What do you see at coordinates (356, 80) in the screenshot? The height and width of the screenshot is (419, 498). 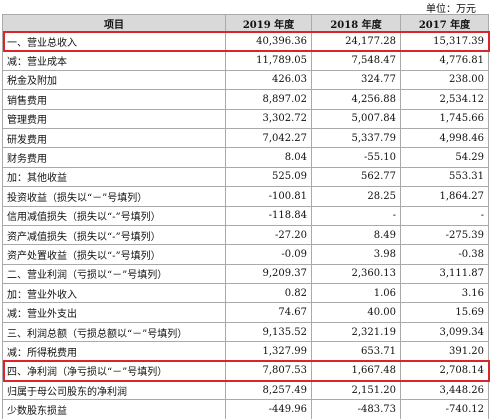 I see `cell-value: 324.77` at bounding box center [356, 80].